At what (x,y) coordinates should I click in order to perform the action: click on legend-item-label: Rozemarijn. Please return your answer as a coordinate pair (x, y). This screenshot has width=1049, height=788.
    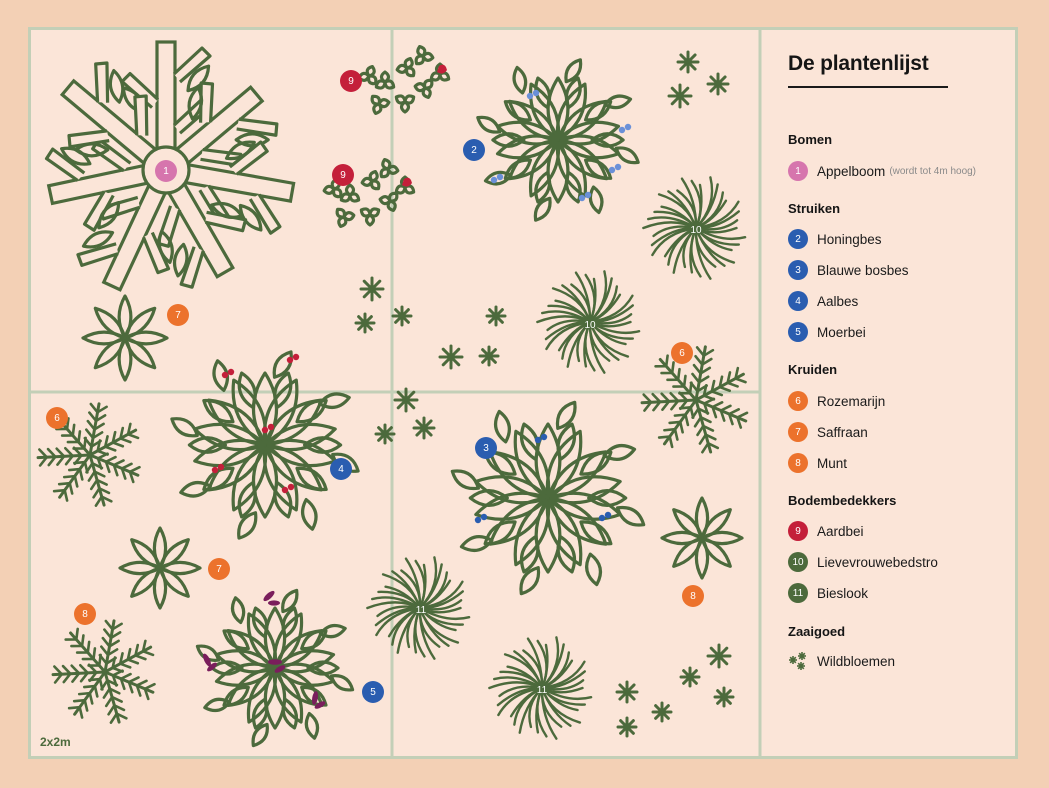
    Looking at the image, I should click on (851, 401).